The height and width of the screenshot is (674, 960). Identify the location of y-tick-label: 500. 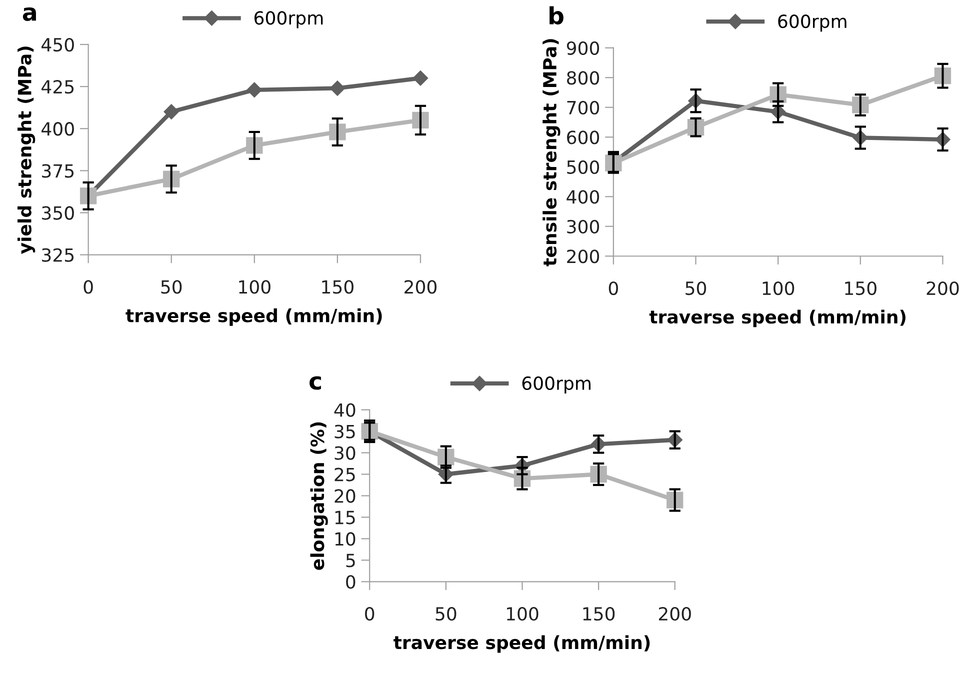
(583, 167).